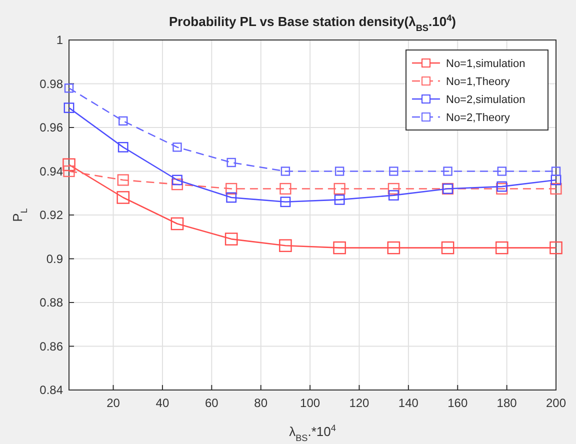  I want to click on y-tick-label: 0.88, so click(52, 303).